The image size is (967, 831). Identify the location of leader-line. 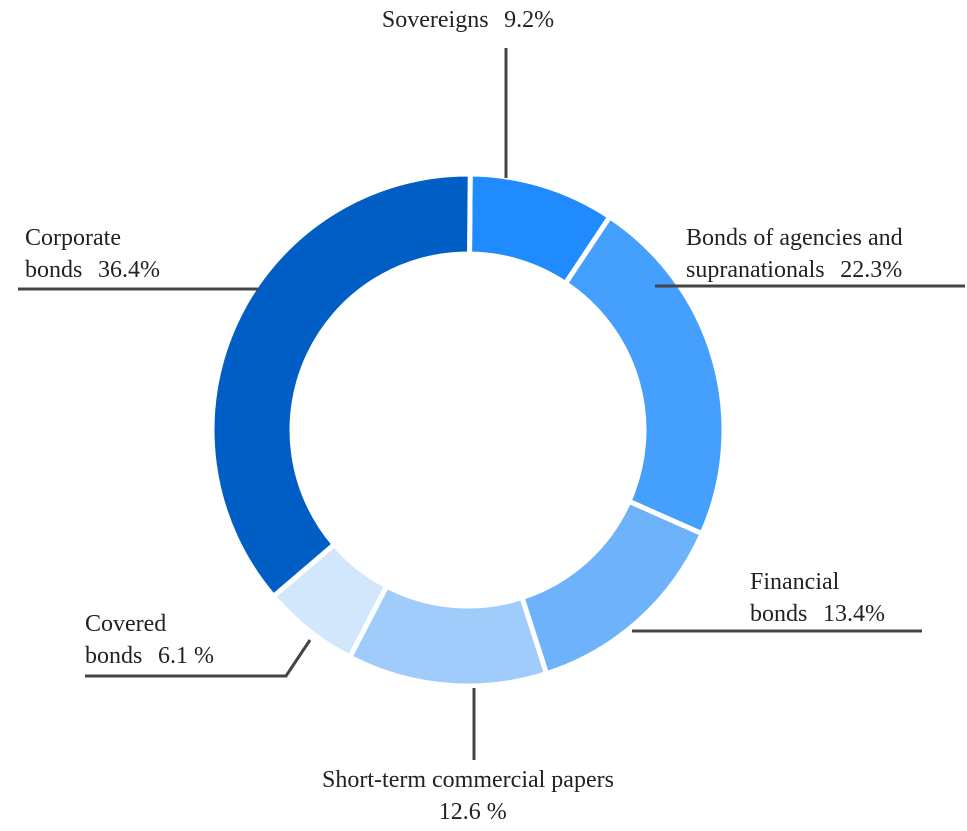
(198, 658).